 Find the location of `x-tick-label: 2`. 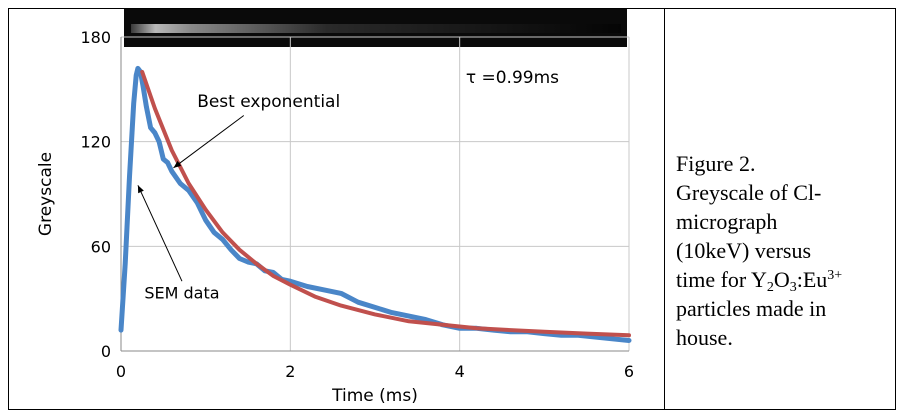

x-tick-label: 2 is located at coordinates (290, 371).